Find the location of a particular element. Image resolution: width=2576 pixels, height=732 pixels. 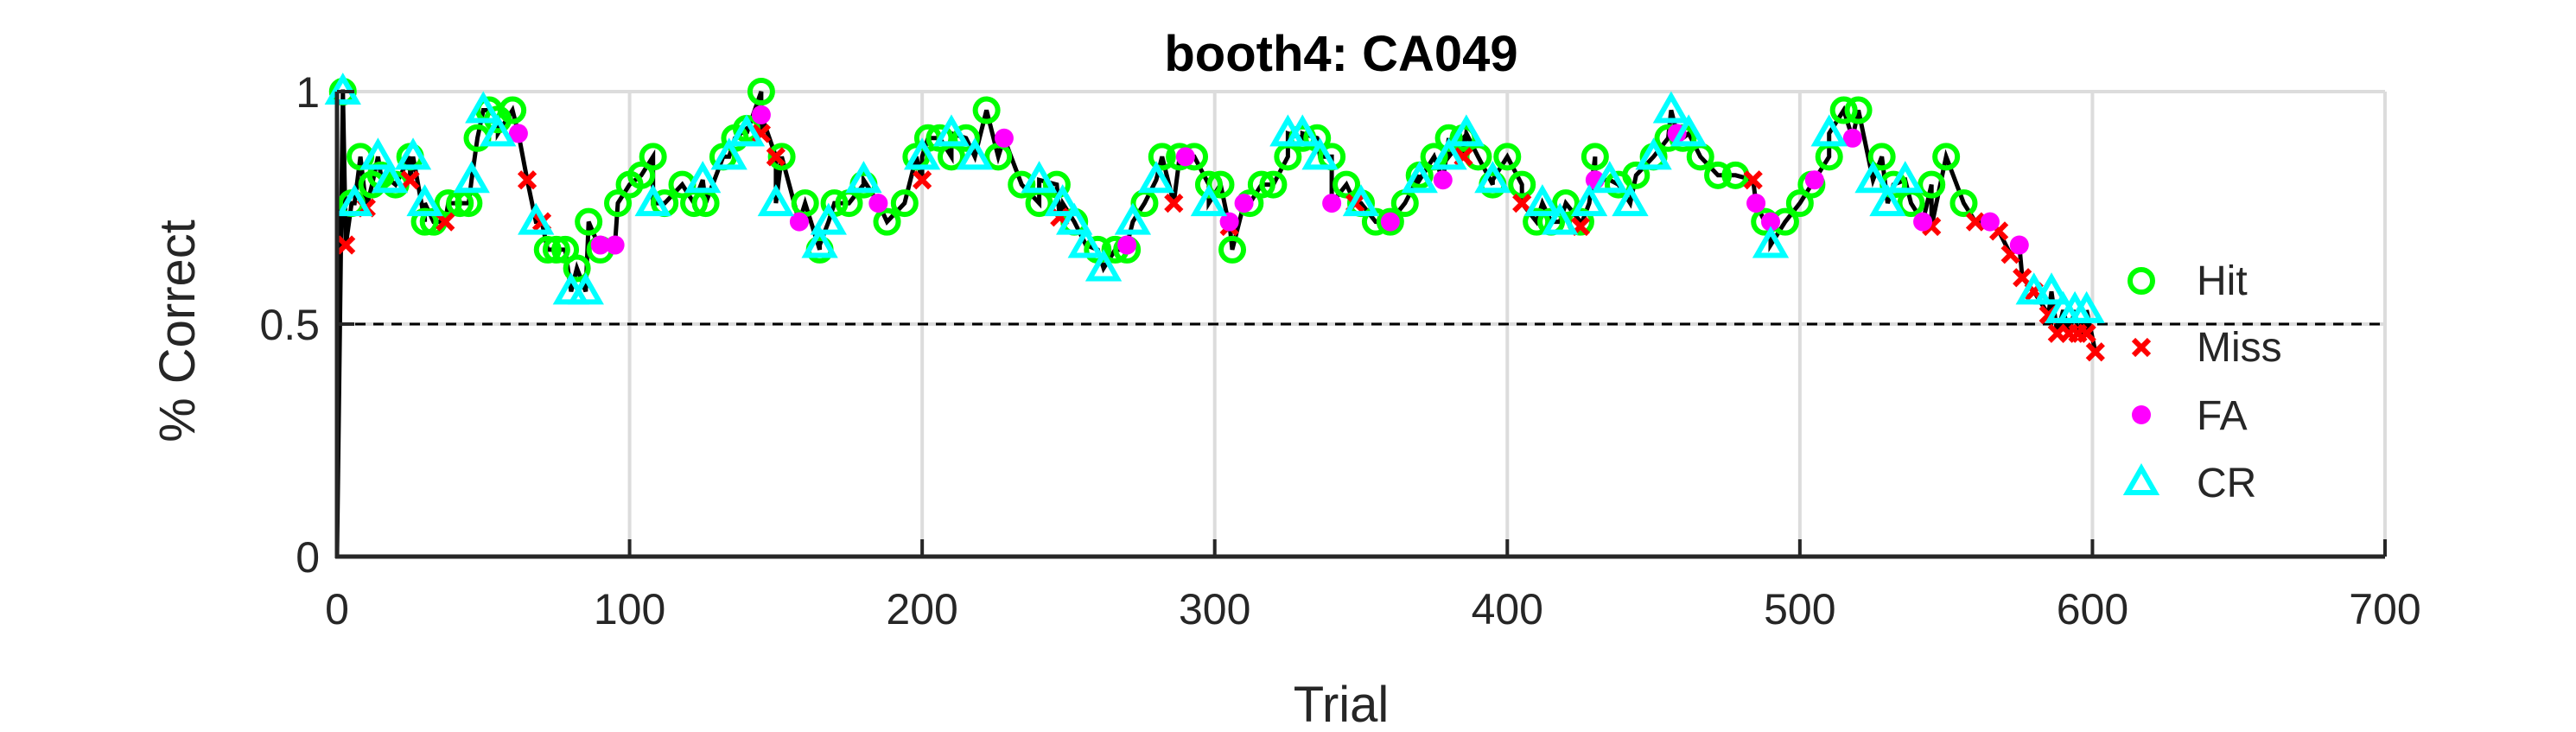

chart-title: booth4: CA049 is located at coordinates (1340, 54).